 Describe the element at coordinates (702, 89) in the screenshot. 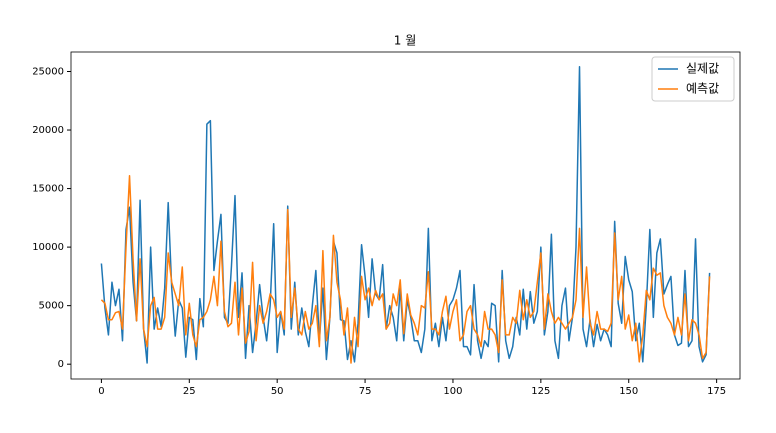

I see `legend-label: 예측값` at that location.